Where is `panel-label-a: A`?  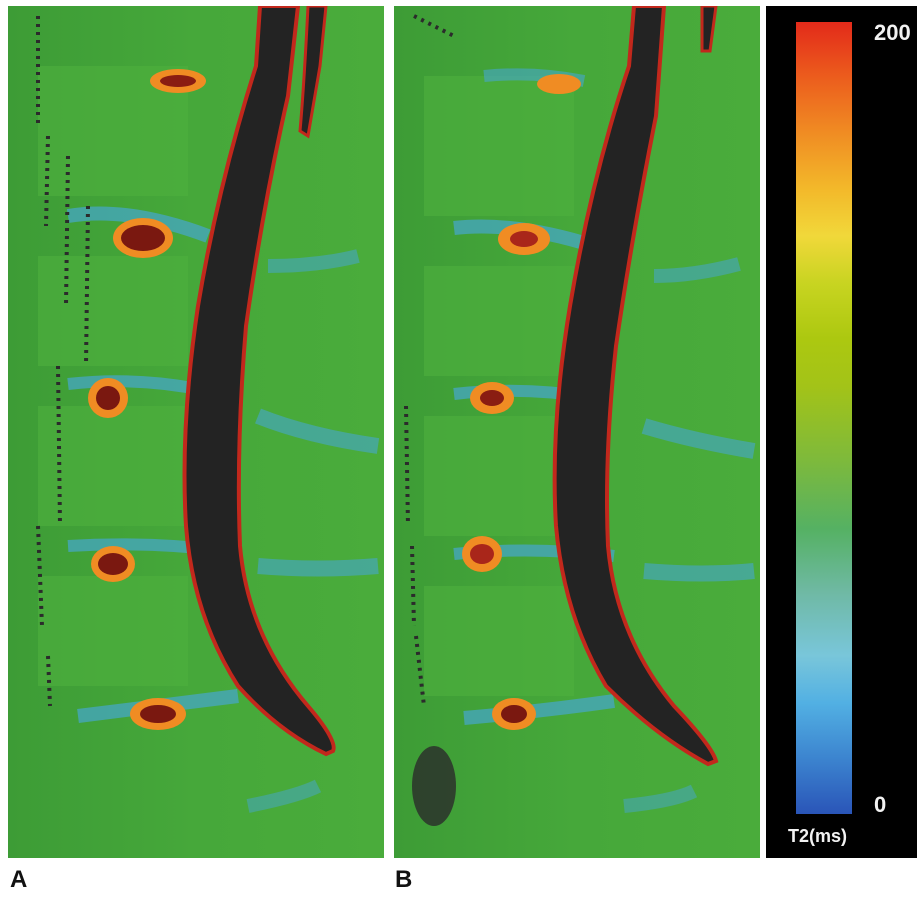
panel-label-a: A is located at coordinates (19, 879).